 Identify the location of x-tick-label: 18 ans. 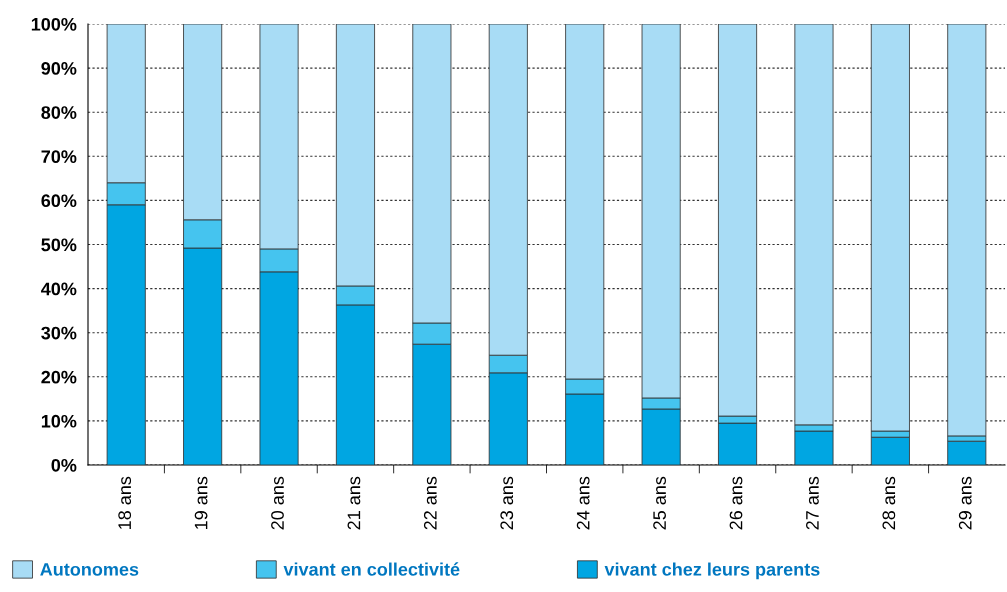
(125, 502).